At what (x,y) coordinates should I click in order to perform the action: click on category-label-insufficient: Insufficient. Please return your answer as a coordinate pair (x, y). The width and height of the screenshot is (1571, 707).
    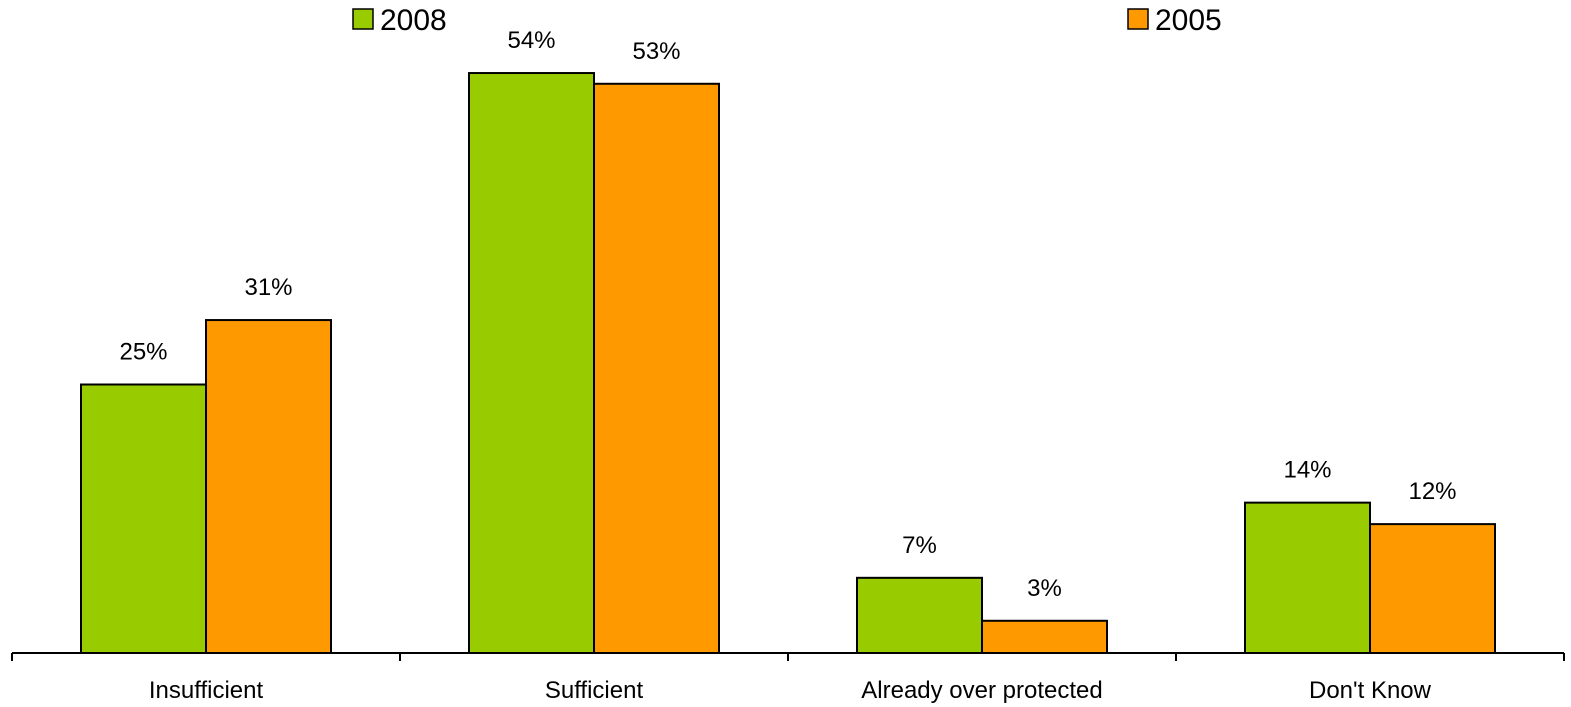
    Looking at the image, I should click on (206, 690).